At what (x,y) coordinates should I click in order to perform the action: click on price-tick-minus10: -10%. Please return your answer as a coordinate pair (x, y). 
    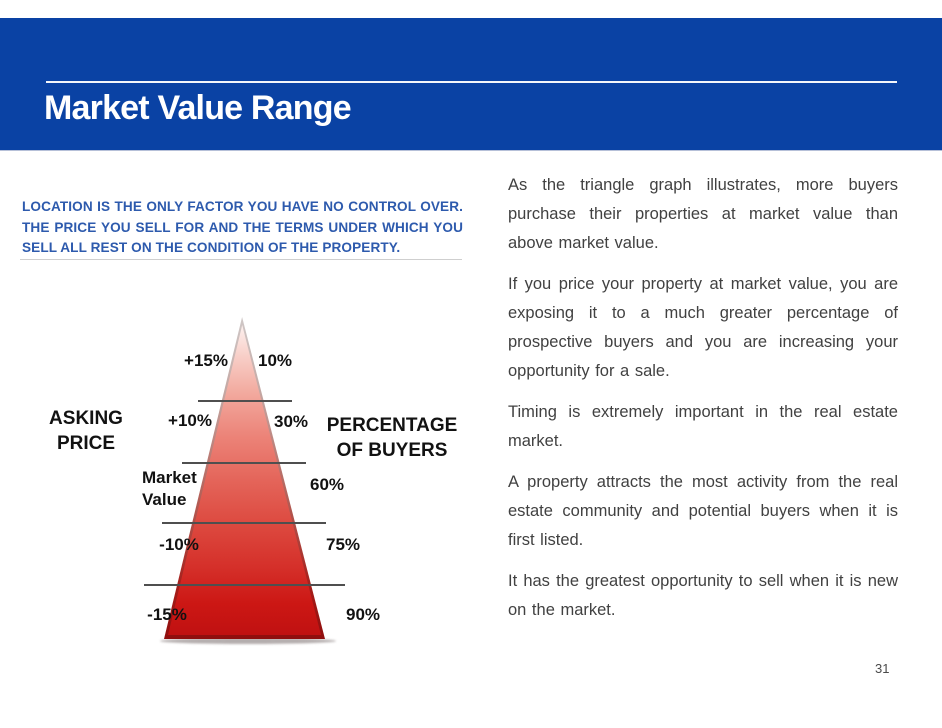
    Looking at the image, I should click on (179, 544).